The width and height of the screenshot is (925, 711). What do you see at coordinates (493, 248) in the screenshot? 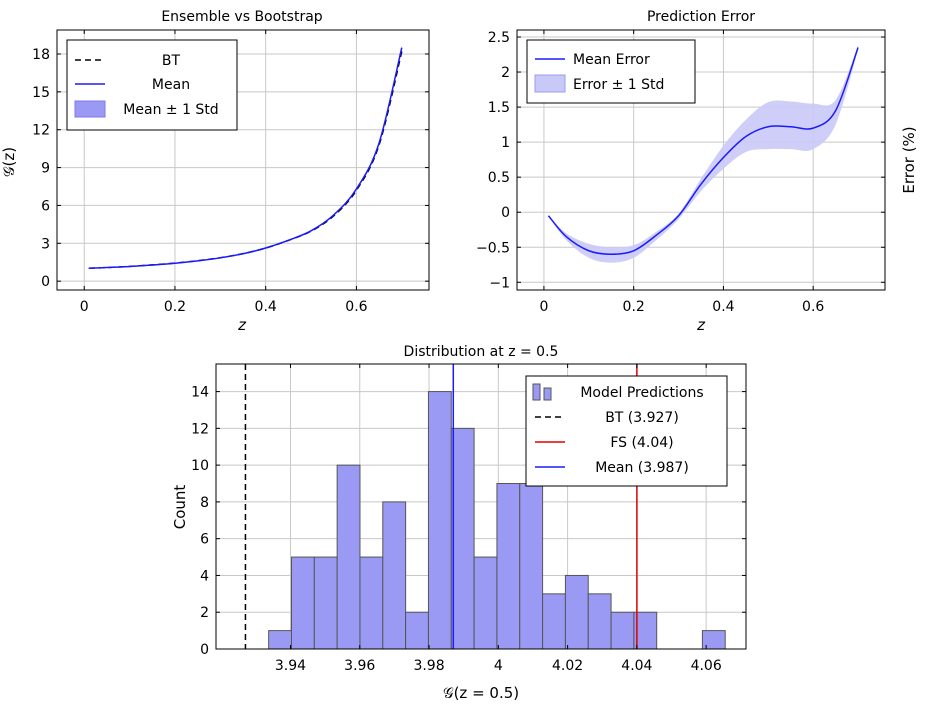
I see `y-tick-label: −0.5` at bounding box center [493, 248].